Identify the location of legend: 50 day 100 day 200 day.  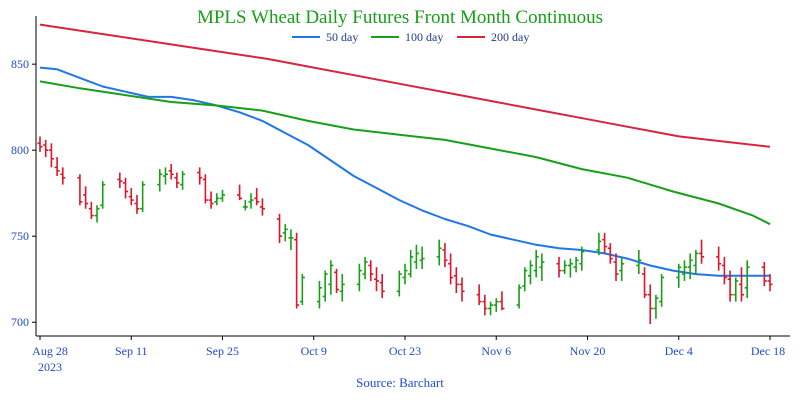
(410, 37).